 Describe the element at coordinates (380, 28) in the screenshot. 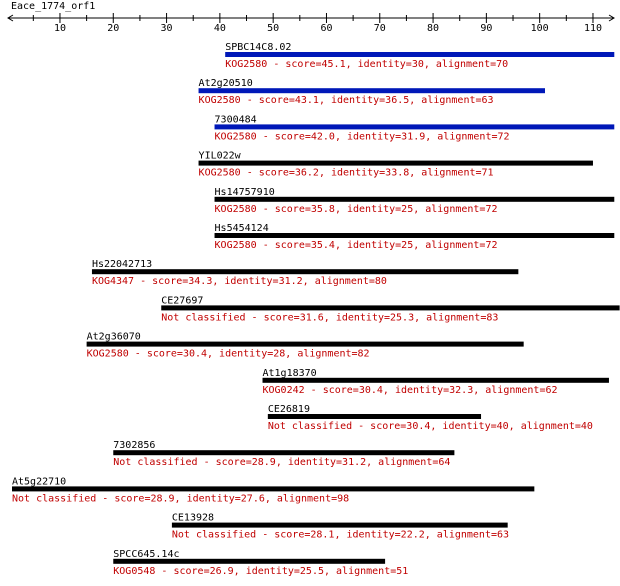

I see `tick-label: 70` at that location.